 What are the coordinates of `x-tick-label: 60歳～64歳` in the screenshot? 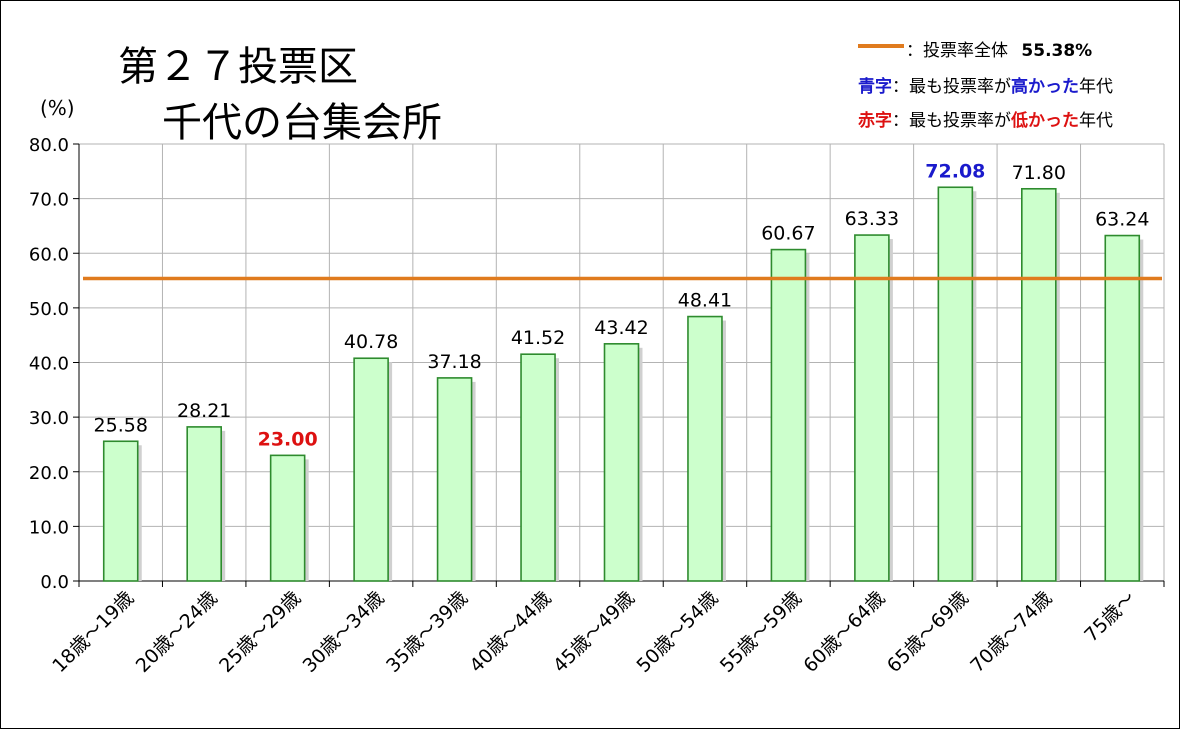 It's located at (844, 632).